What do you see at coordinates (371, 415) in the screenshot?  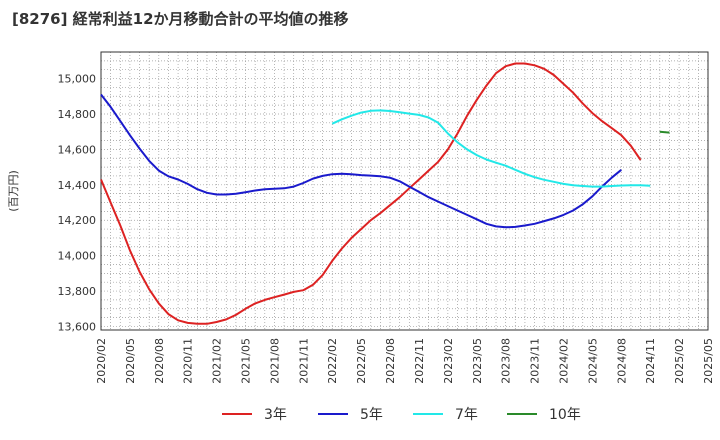 I see `legend-label: 5年` at bounding box center [371, 415].